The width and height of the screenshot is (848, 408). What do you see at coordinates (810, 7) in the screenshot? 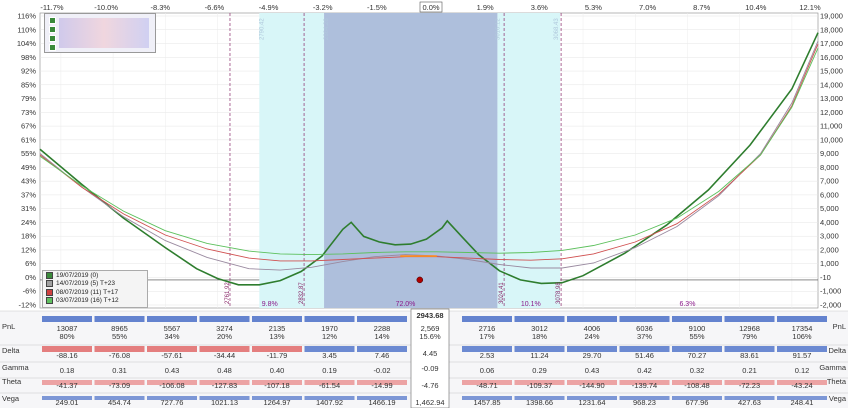
I see `top-pct-tick: 12.1%` at bounding box center [810, 7].